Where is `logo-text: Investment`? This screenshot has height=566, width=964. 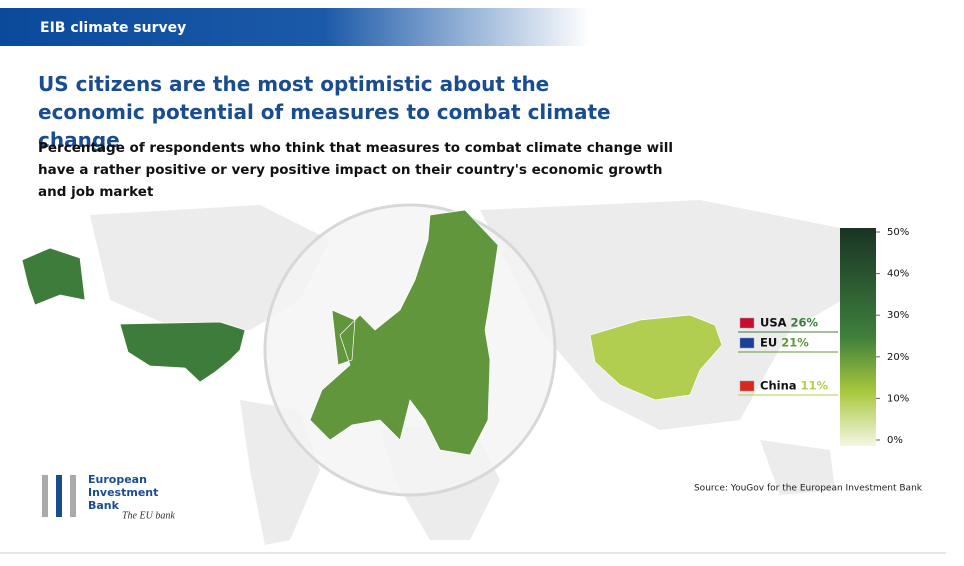 logo-text: Investment is located at coordinates (123, 492).